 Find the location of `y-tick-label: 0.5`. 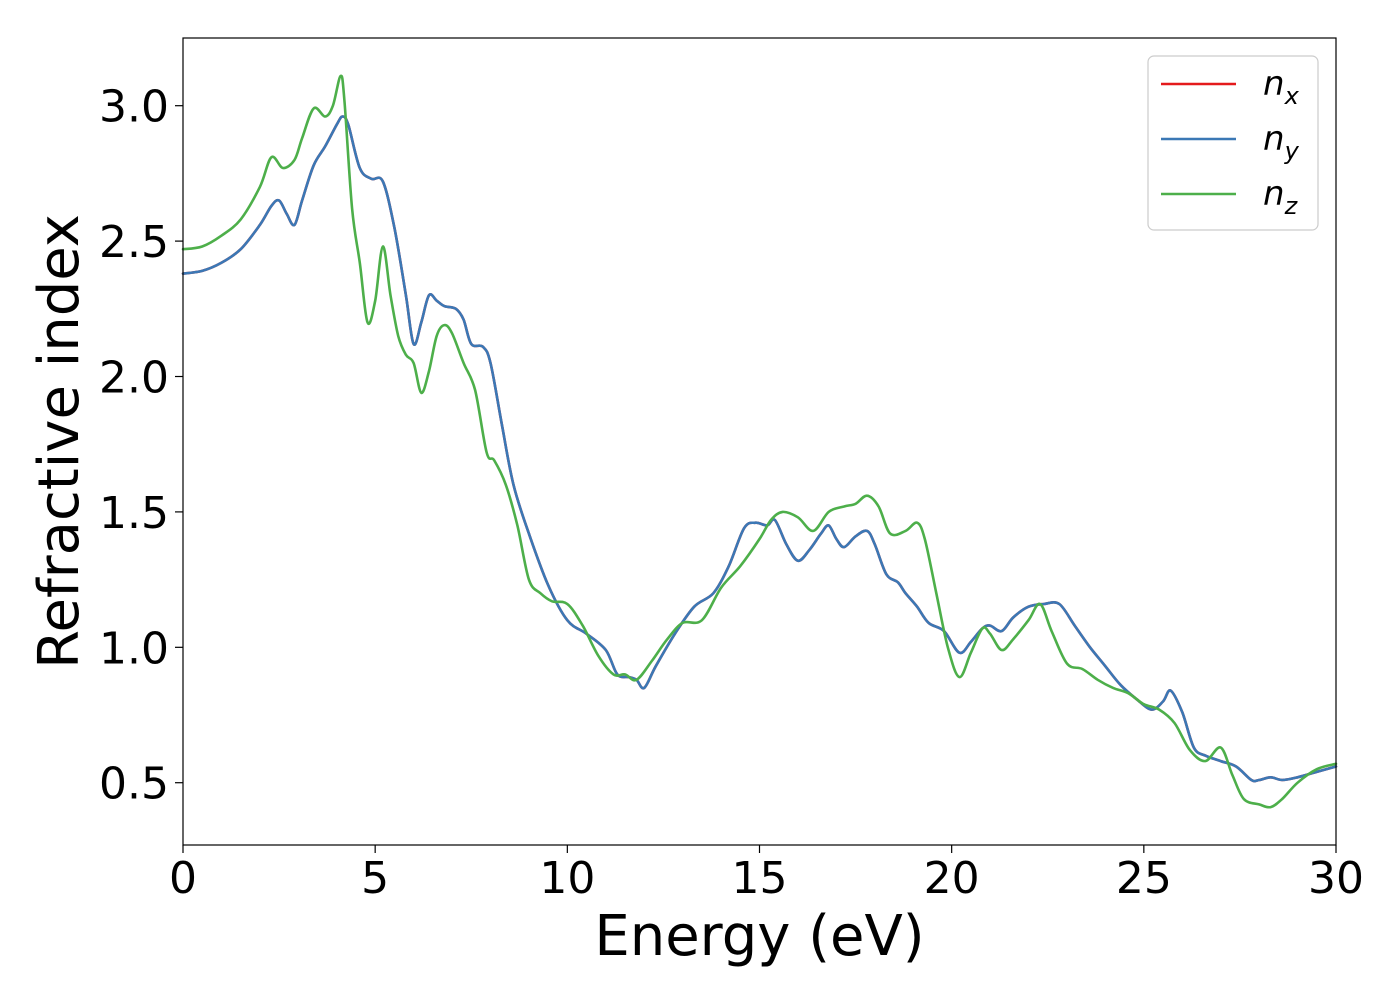

y-tick-label: 0.5 is located at coordinates (134, 784).